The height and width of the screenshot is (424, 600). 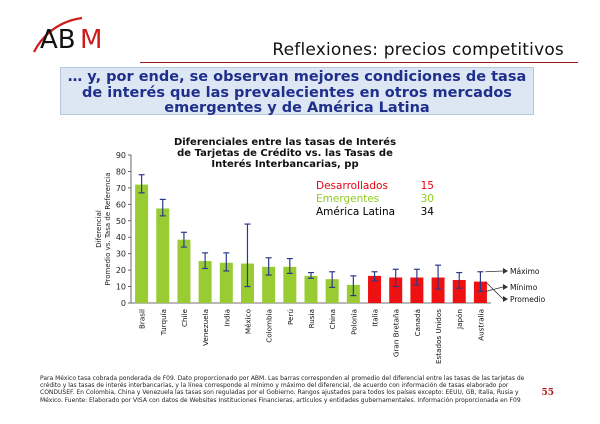 What do you see at coordinates (247, 321) in the screenshot?
I see `x-tick-label: México` at bounding box center [247, 321].